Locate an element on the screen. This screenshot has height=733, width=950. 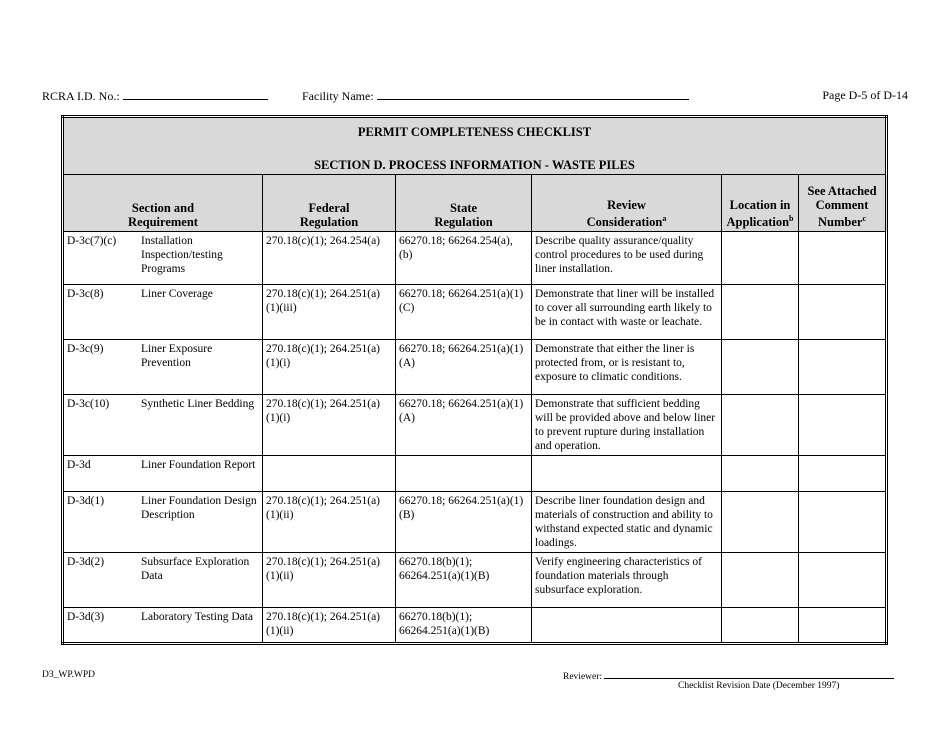
page-number: Page D-5 of D-14 is located at coordinates (865, 95).